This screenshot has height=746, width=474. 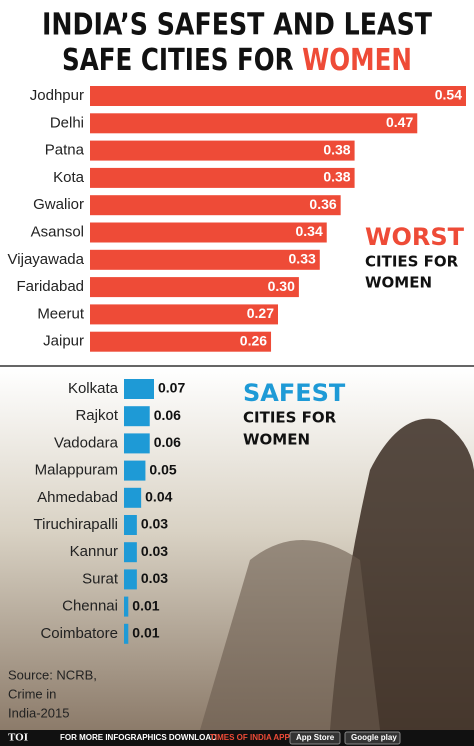 I want to click on title: SAFE CITIES FOR, so click(x=178, y=60).